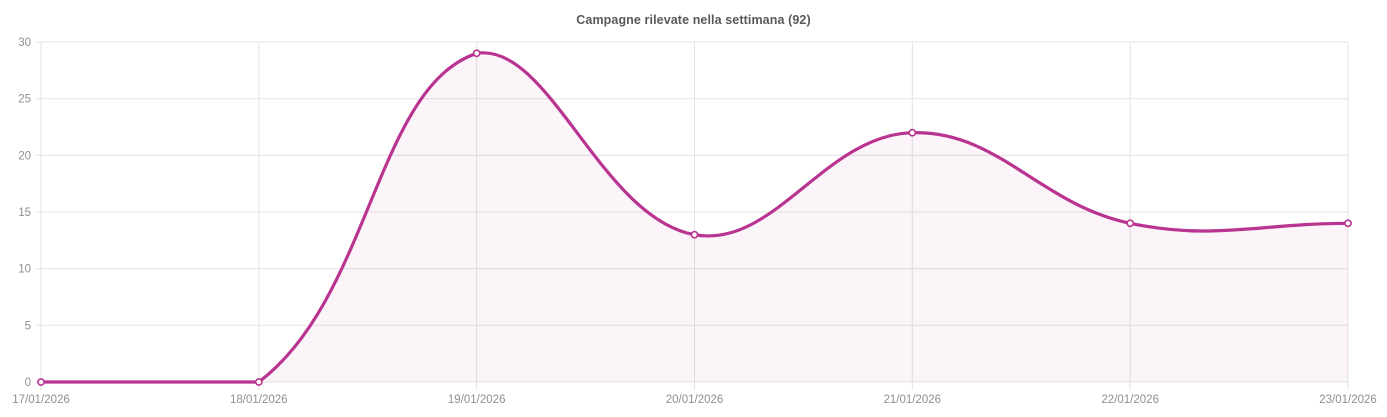 The width and height of the screenshot is (1387, 417). Describe the element at coordinates (24, 100) in the screenshot. I see `y-tick-label: 25` at that location.